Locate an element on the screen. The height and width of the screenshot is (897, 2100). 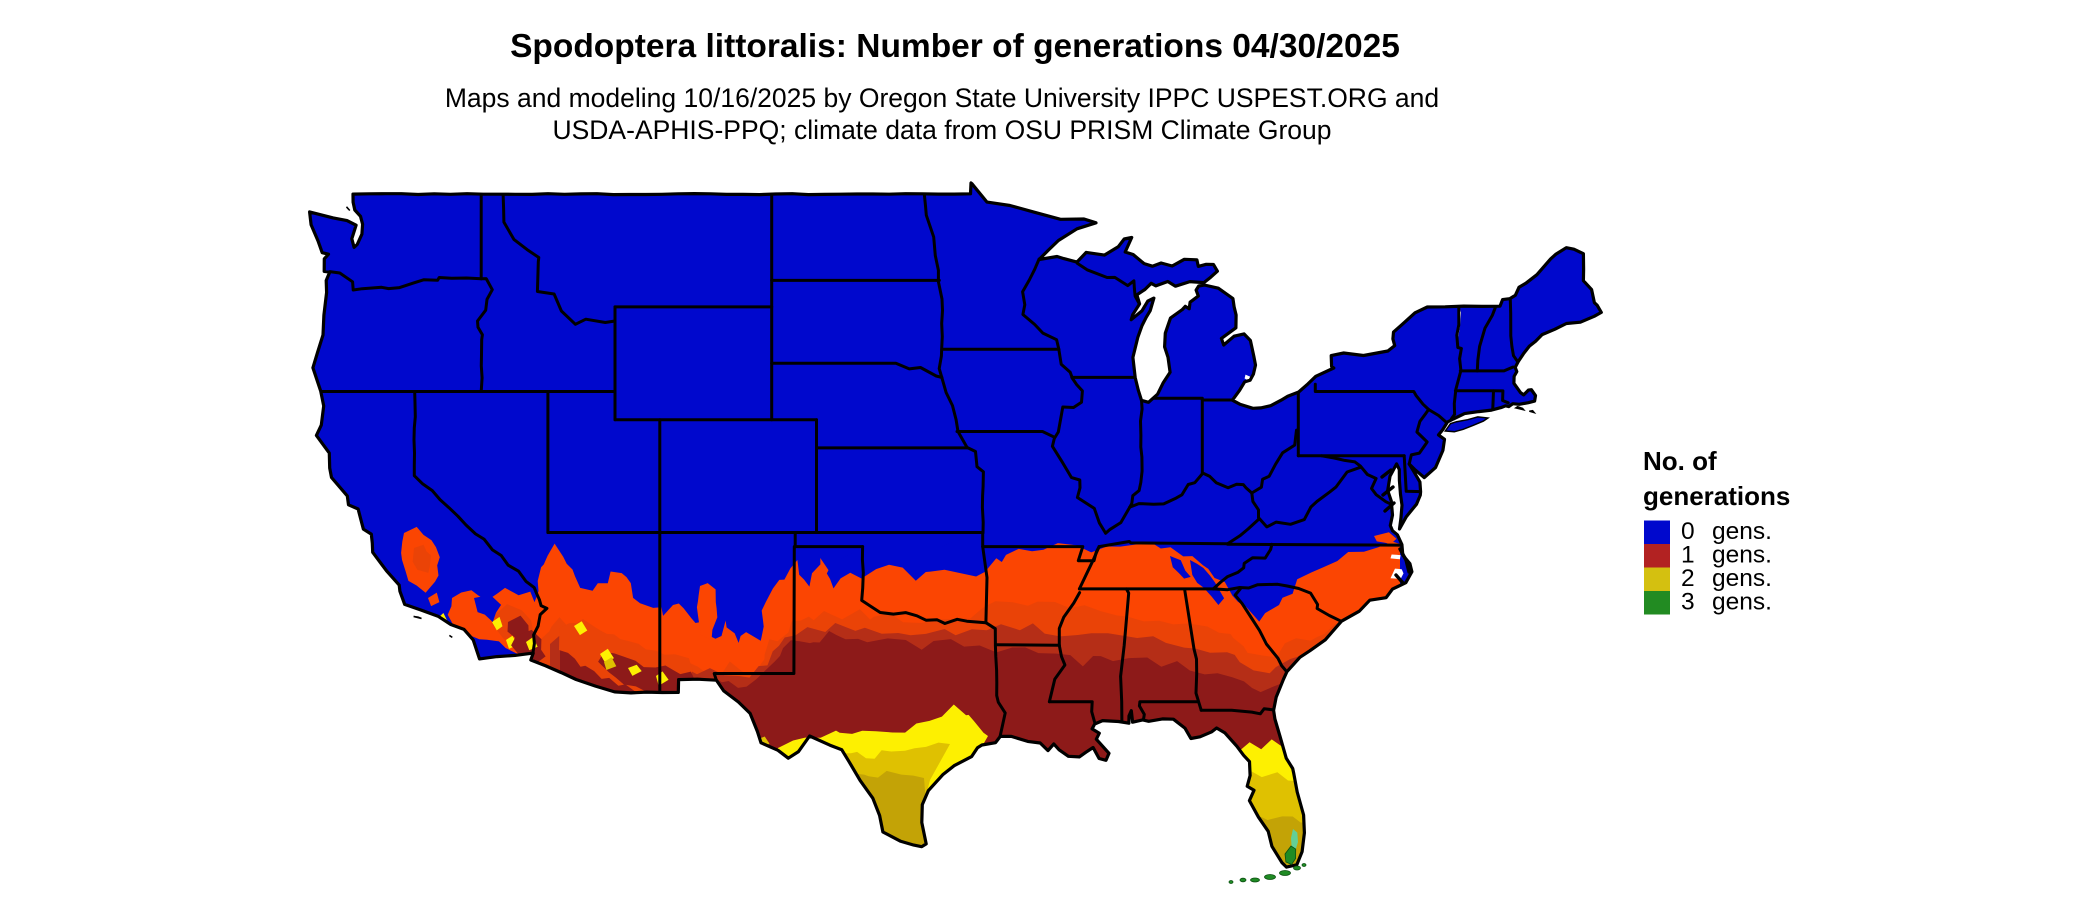
svg-text: 0 is located at coordinates (1688, 531).